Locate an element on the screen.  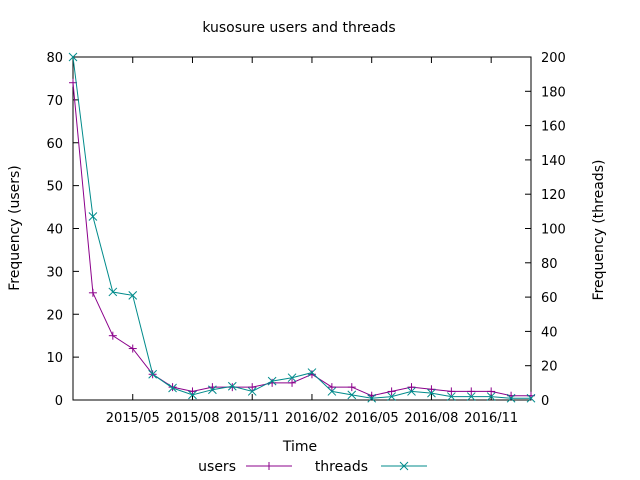
x-tick-label: 2015/05 is located at coordinates (133, 418).